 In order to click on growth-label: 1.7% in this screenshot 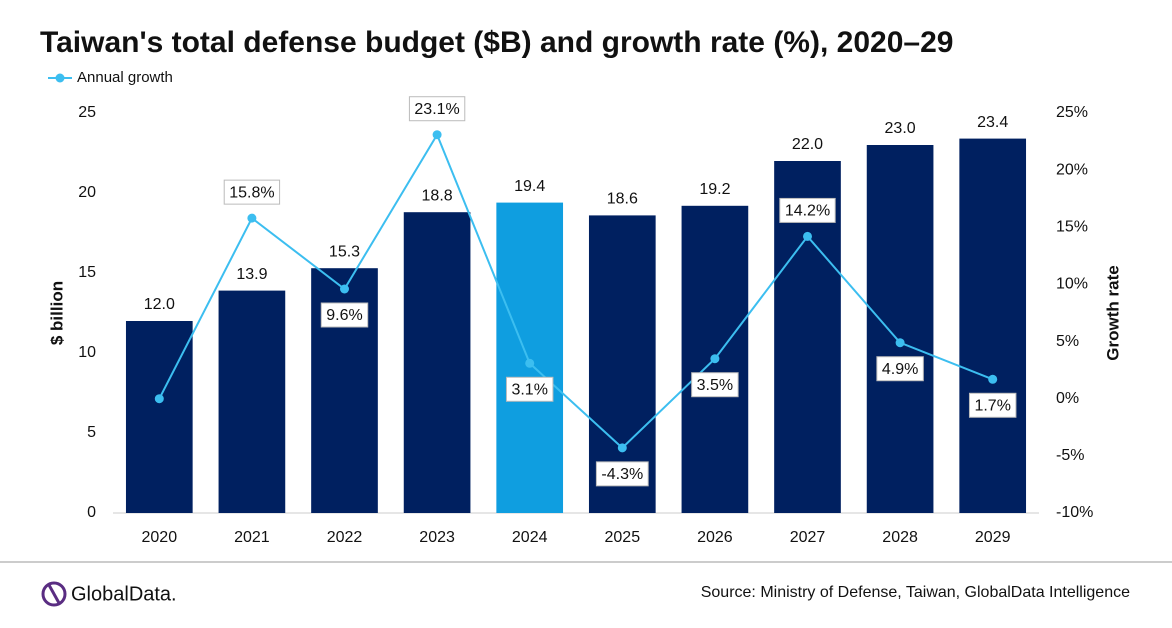, I will do `click(992, 406)`.